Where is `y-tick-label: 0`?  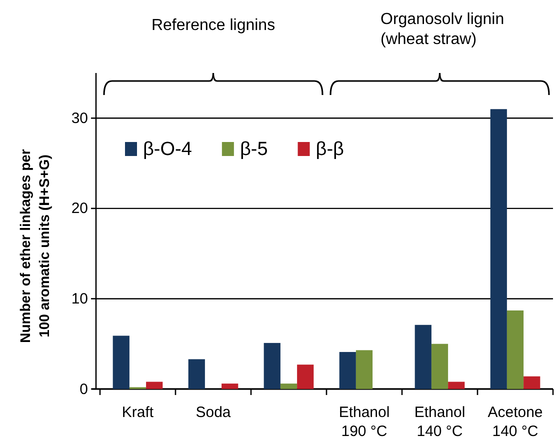
y-tick-label: 0 is located at coordinates (84, 389).